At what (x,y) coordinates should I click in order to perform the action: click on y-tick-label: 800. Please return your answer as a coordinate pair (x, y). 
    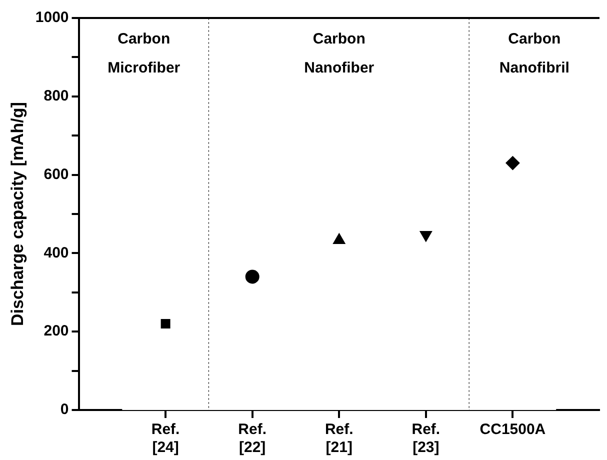
    Looking at the image, I should click on (56, 96).